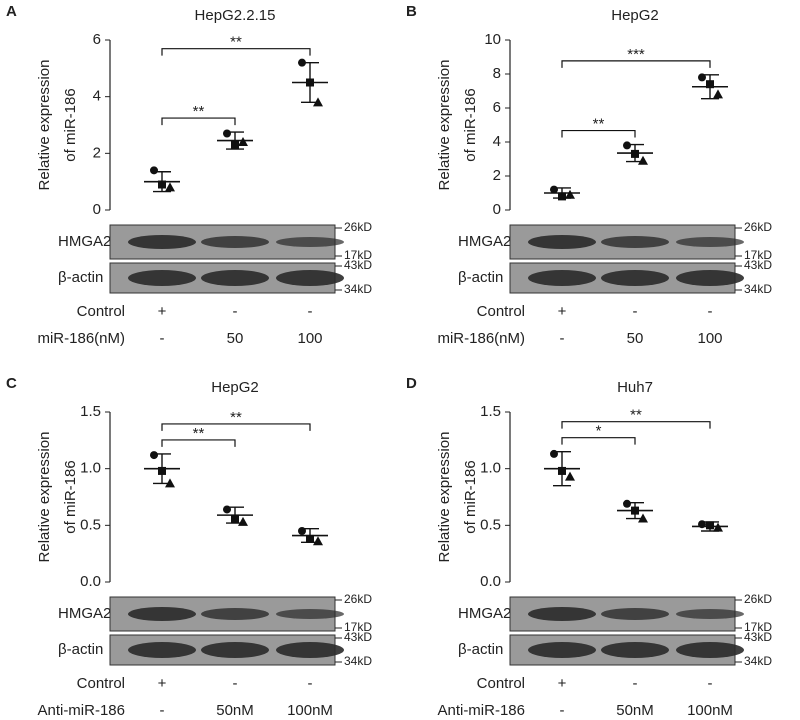 This screenshot has height=720, width=800. I want to click on chart-title: Huh7, so click(635, 387).